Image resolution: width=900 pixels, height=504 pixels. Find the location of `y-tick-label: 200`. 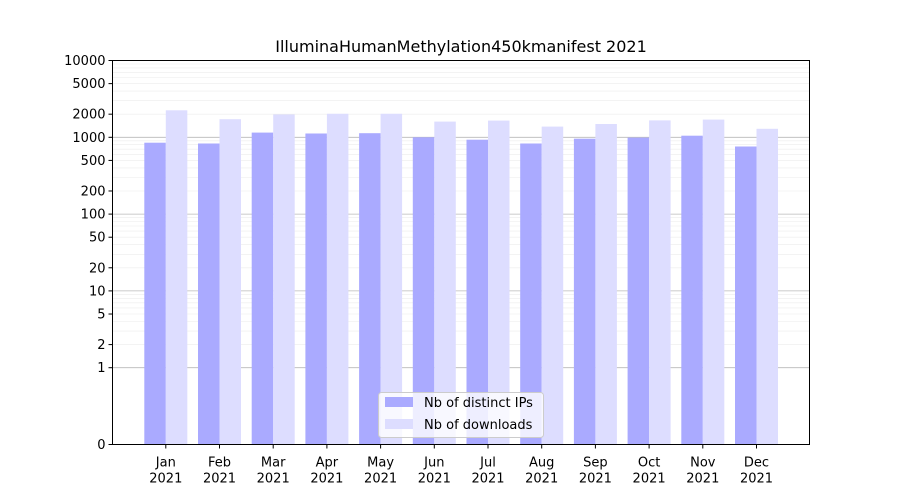

y-tick-label: 200 is located at coordinates (93, 191).